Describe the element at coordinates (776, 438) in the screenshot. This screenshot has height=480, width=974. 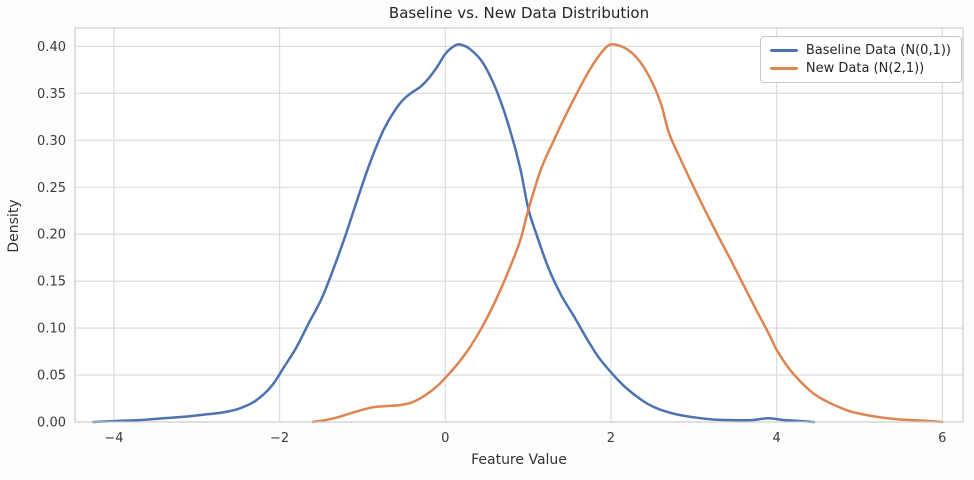
I see `x-tick-label-4: 4` at that location.